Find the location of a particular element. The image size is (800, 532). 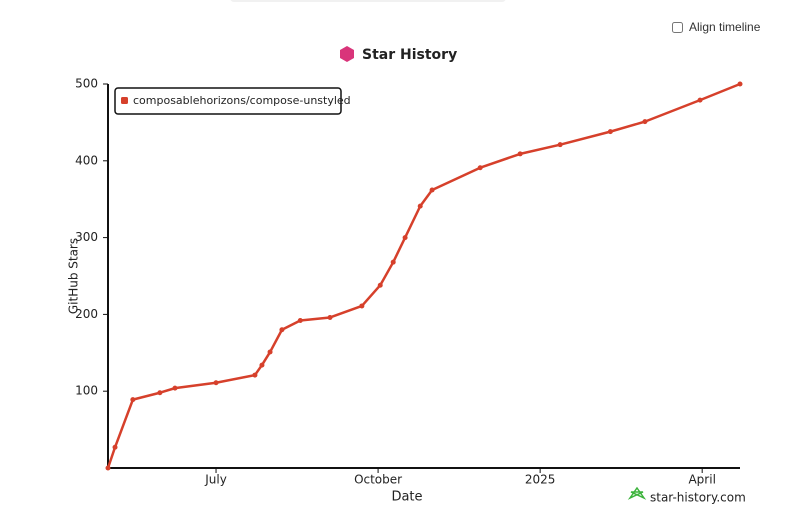

logo is located at coordinates (347, 54).